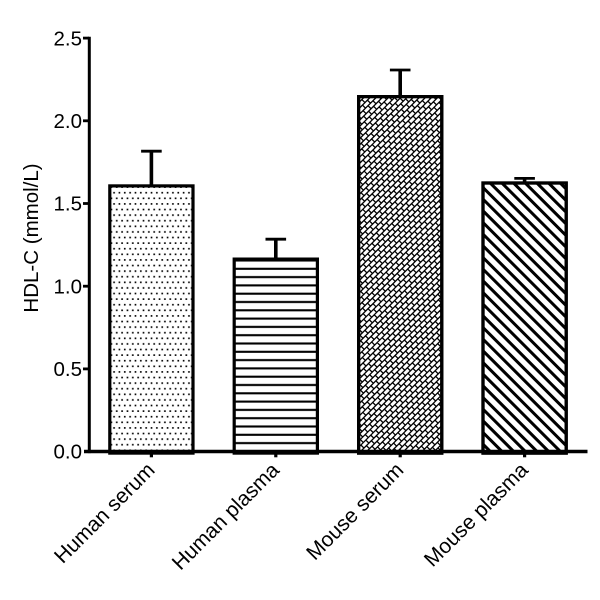 The width and height of the screenshot is (600, 600). I want to click on svg-text: 2.5, so click(68, 38).